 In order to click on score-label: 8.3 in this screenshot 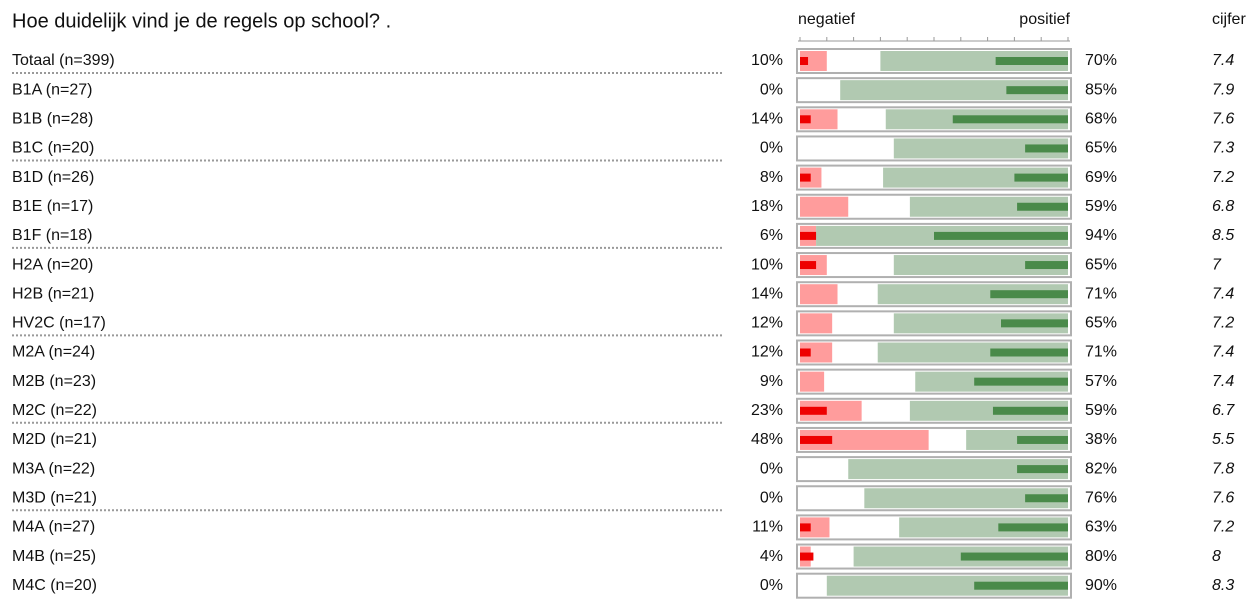, I will do `click(1223, 585)`.